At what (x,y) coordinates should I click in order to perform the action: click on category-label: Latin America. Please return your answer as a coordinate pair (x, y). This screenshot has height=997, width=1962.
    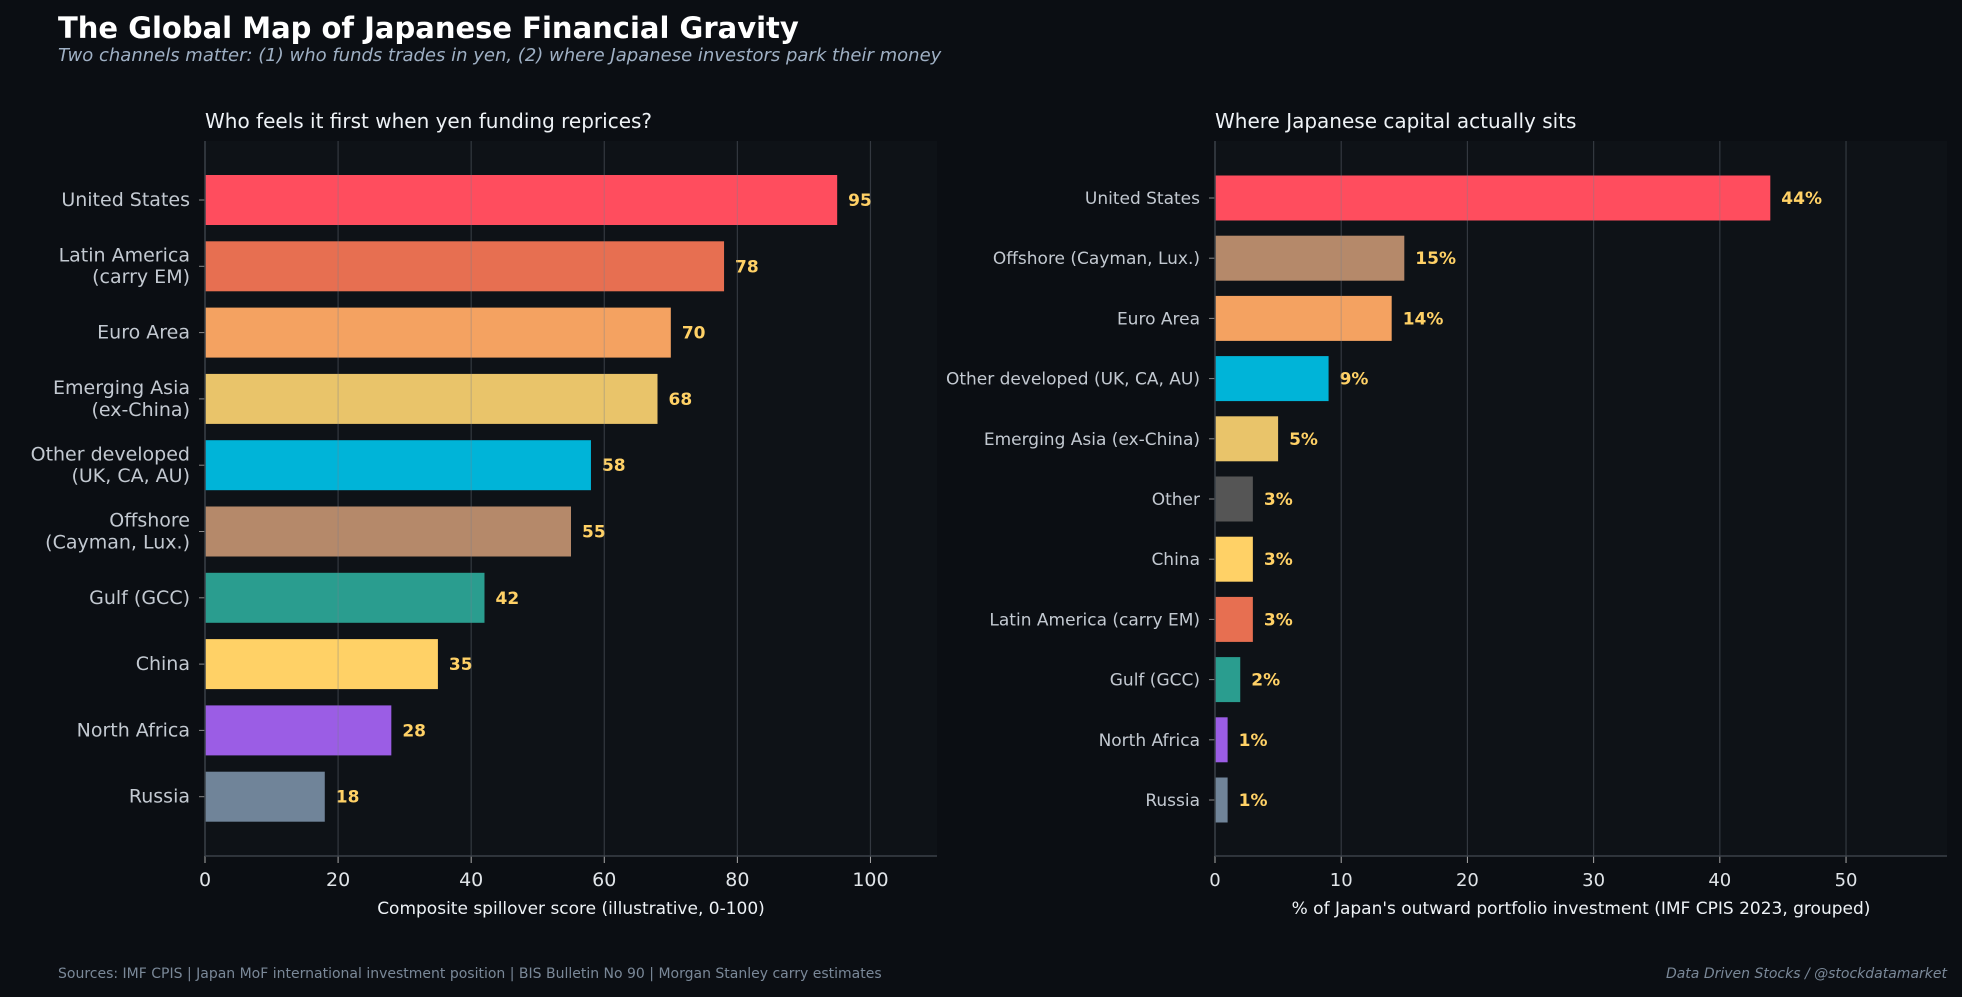
    Looking at the image, I should click on (124, 255).